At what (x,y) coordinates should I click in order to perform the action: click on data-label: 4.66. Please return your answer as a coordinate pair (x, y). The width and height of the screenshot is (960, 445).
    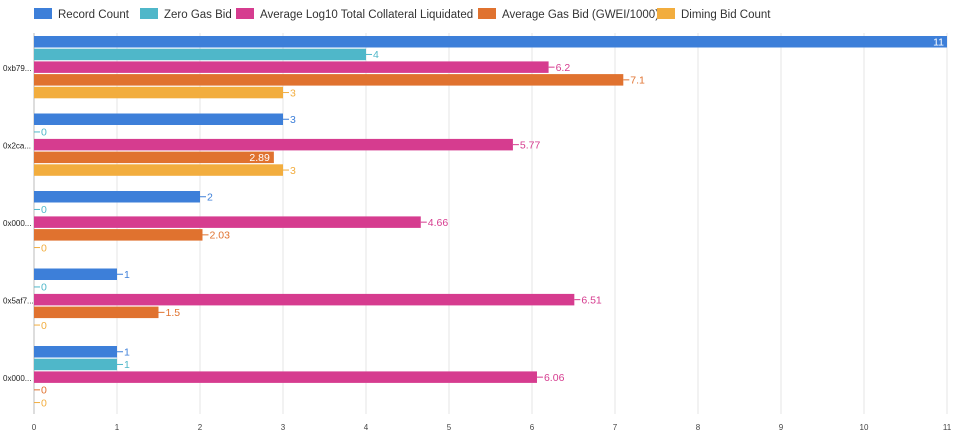
    Looking at the image, I should click on (438, 223).